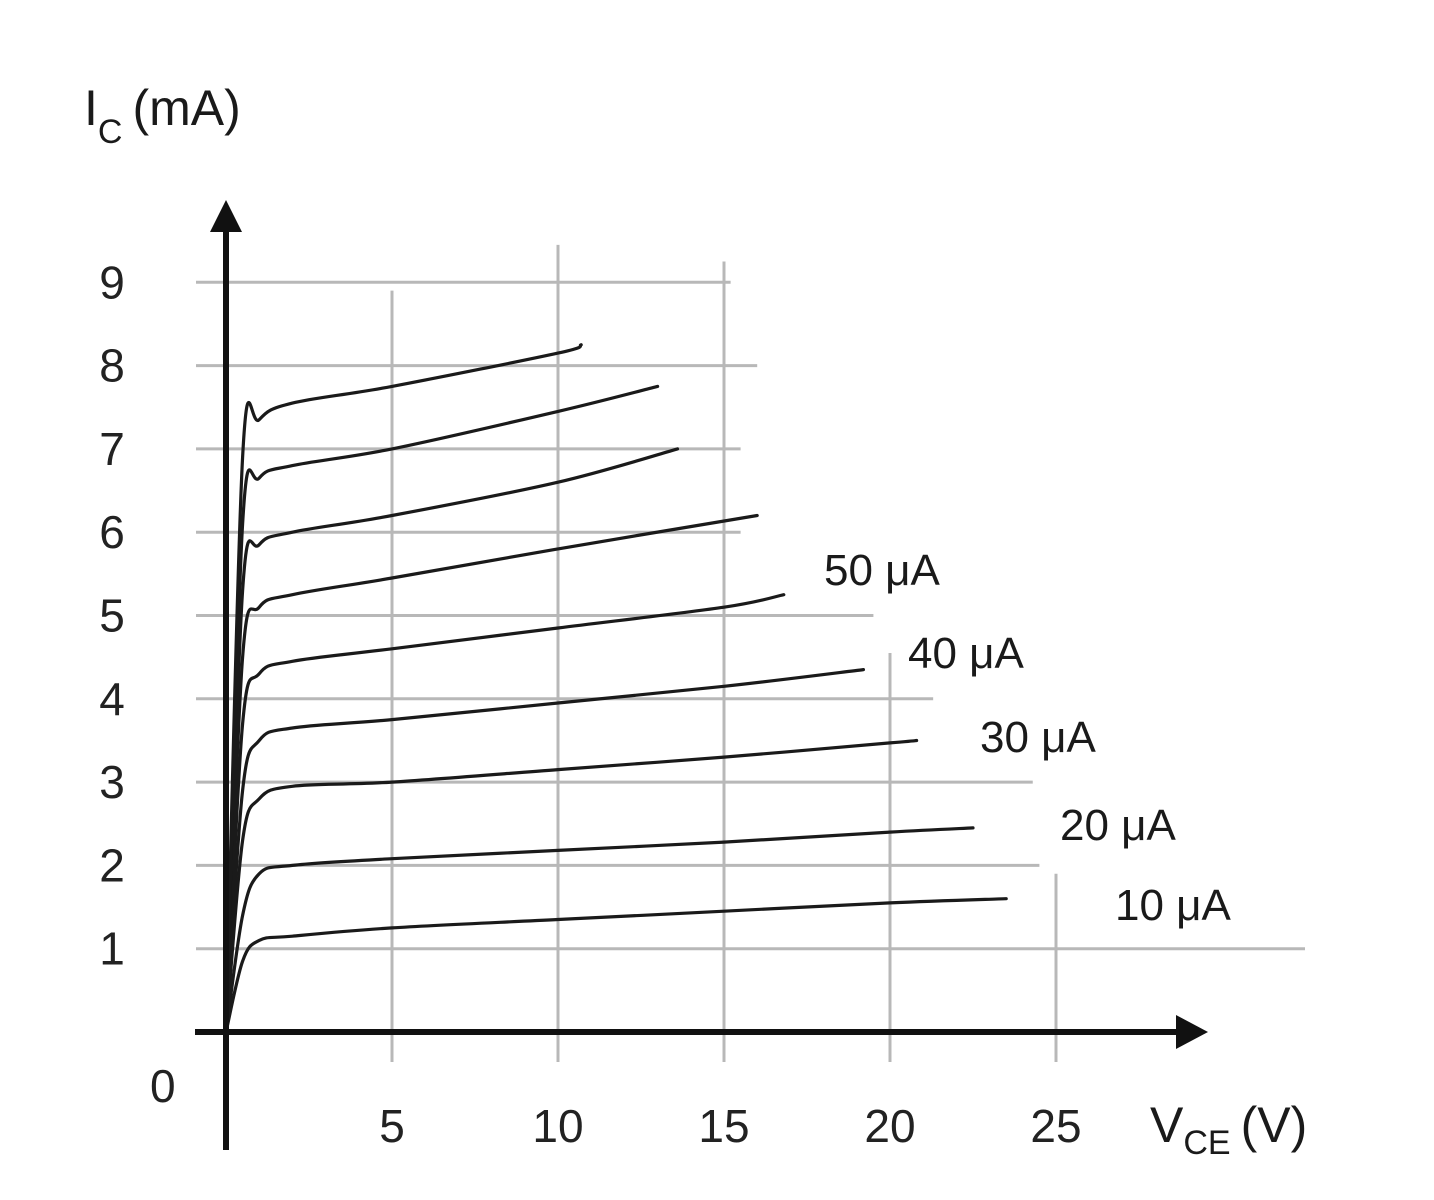  What do you see at coordinates (226, 216) in the screenshot?
I see `y-axis-arrow-icon` at bounding box center [226, 216].